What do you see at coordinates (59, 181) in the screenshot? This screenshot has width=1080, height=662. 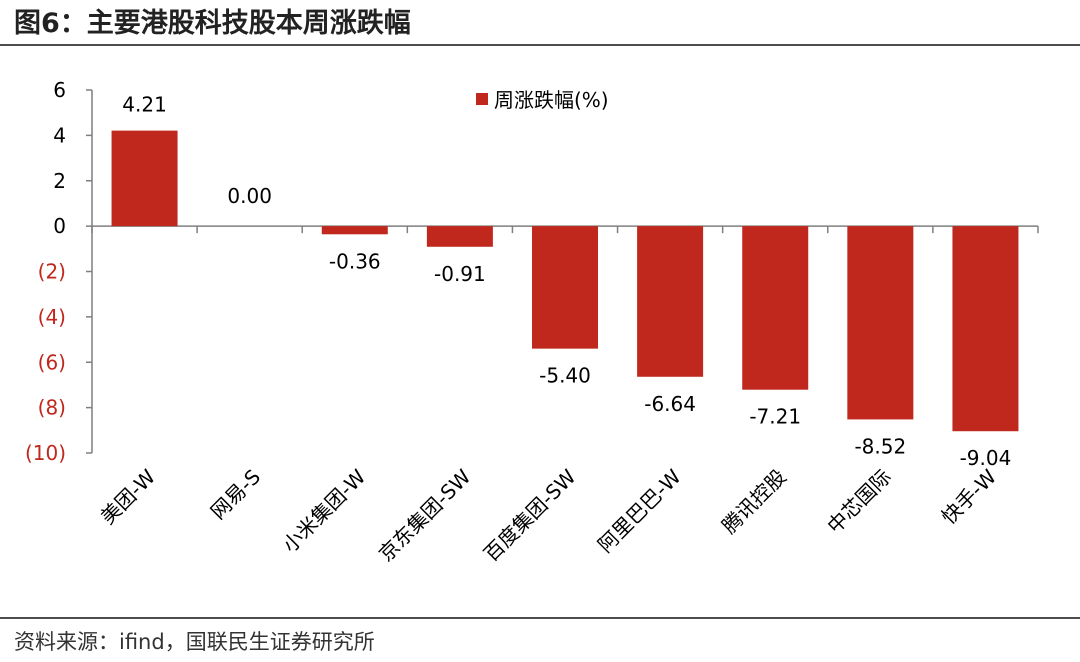 I see `y-tick-label: 2` at bounding box center [59, 181].